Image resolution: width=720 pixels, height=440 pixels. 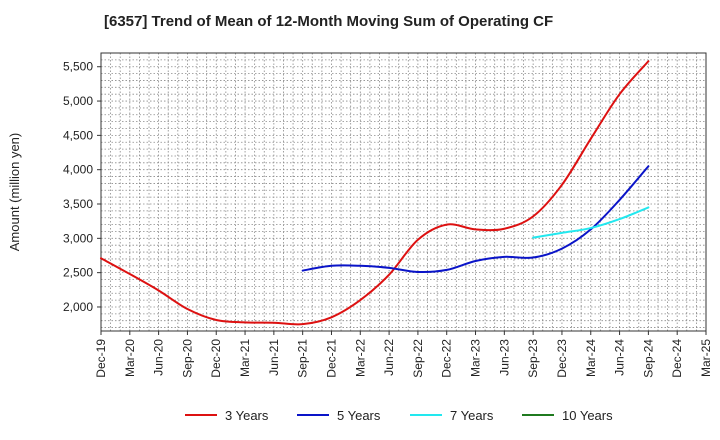 What do you see at coordinates (620, 357) in the screenshot?
I see `x-tick-label: Jun-24` at bounding box center [620, 357].